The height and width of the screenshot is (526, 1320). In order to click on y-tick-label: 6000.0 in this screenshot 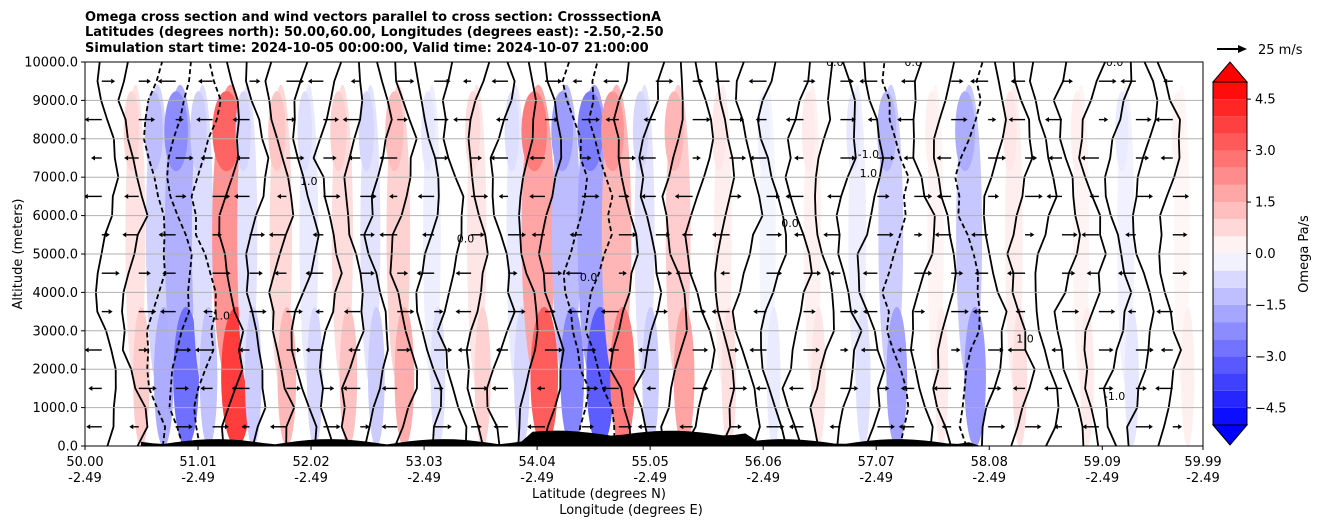, I will do `click(56, 216)`.